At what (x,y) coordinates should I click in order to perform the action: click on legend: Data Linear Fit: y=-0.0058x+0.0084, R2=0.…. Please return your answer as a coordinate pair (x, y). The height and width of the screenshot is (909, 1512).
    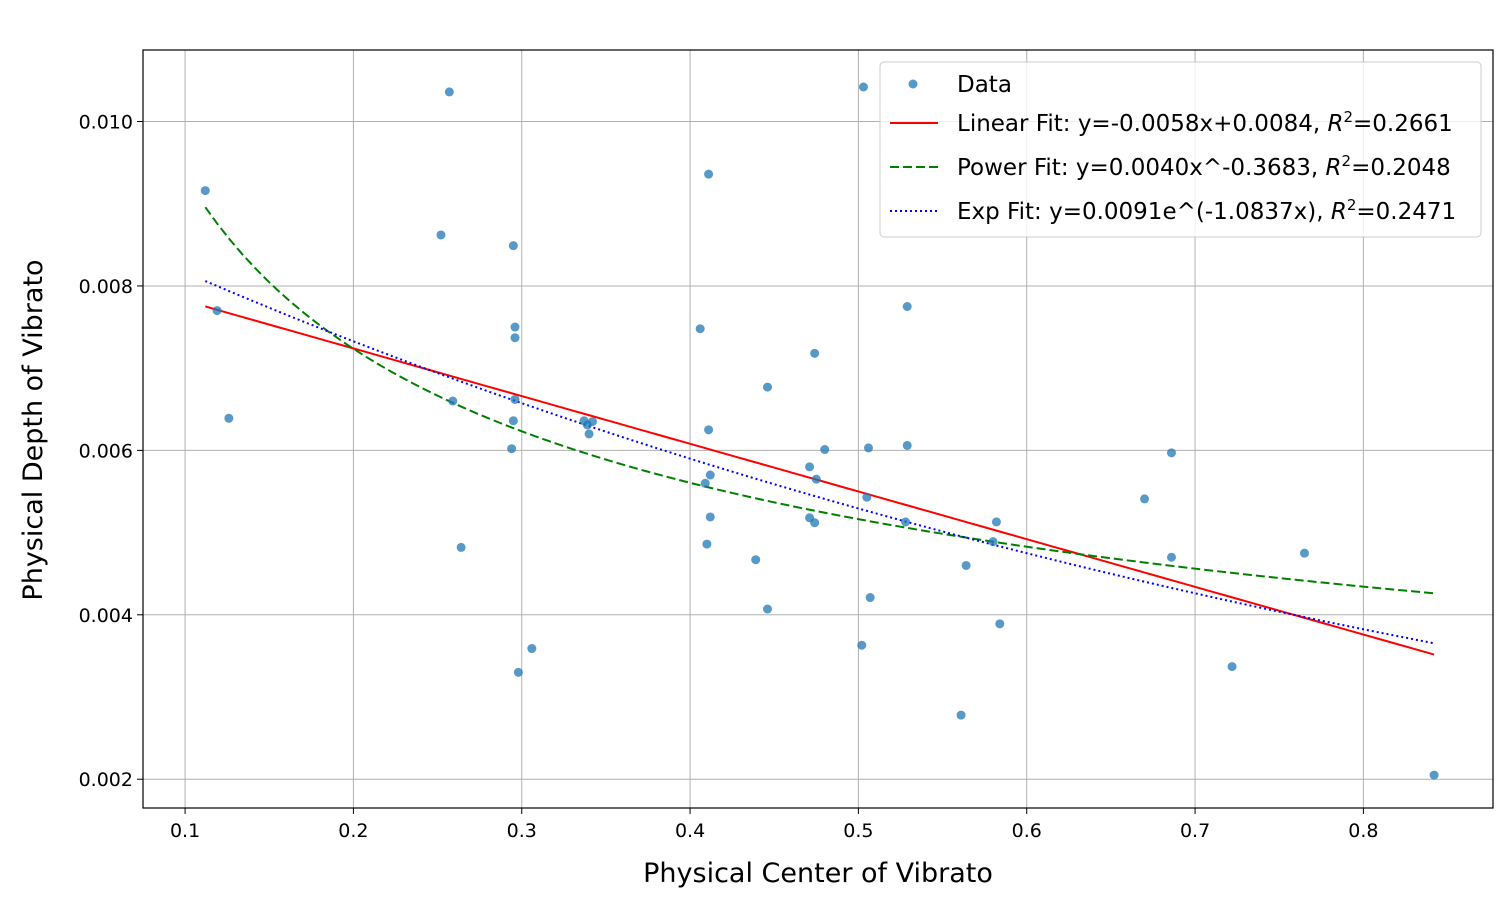
    Looking at the image, I should click on (1180, 149).